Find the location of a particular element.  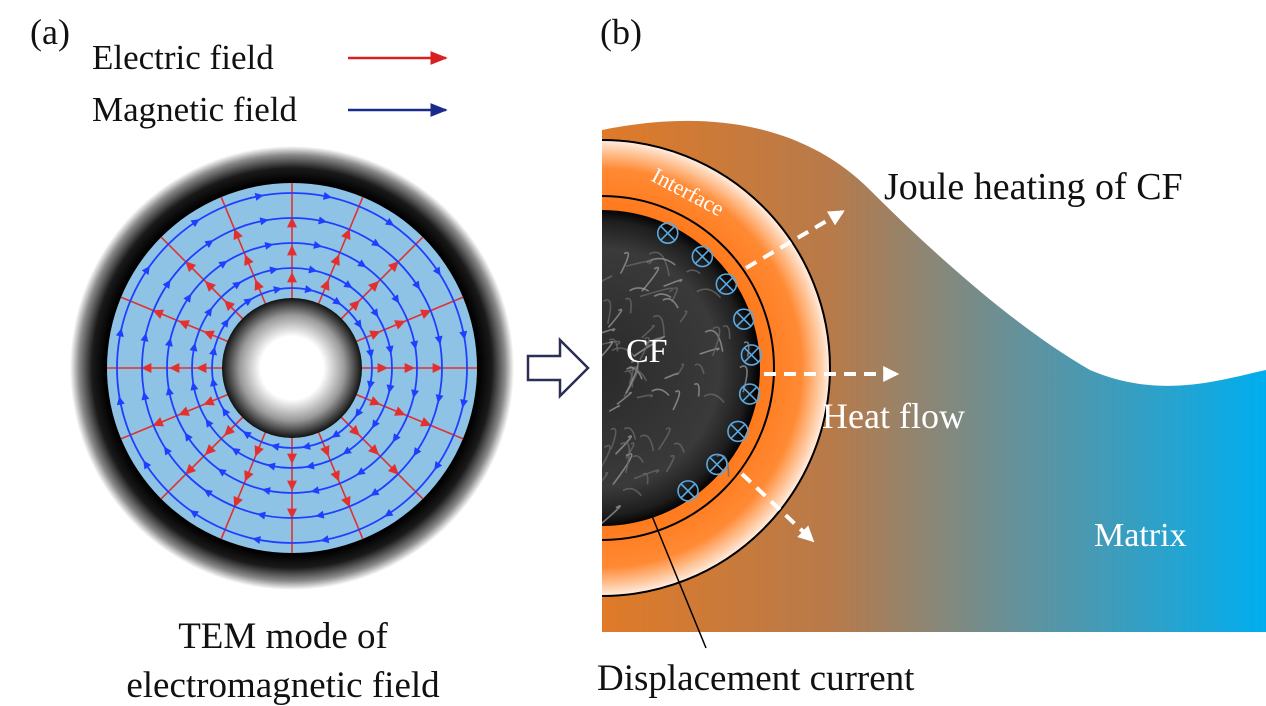

magnetic-field-circle is located at coordinates (292, 368).